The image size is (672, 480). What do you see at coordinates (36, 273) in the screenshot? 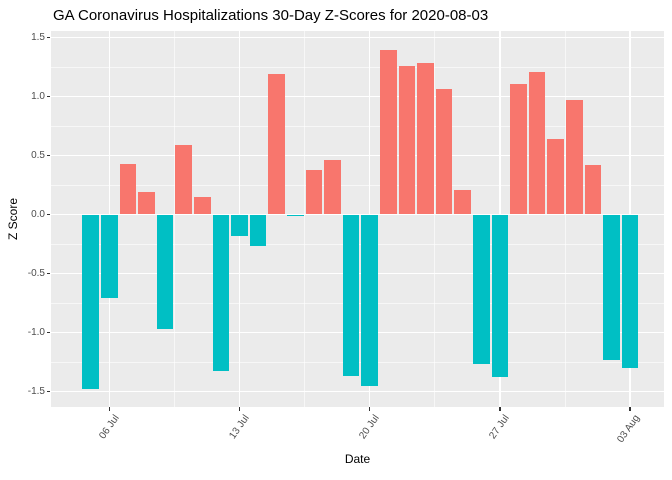
I see `y-tick-label--0.5: -0.5` at bounding box center [36, 273].